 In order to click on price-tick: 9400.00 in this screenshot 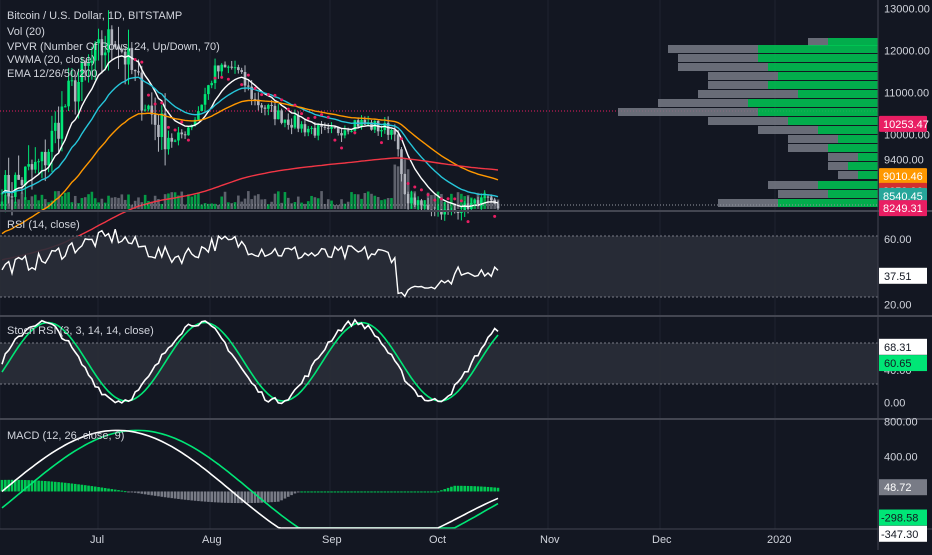, I will do `click(904, 161)`.